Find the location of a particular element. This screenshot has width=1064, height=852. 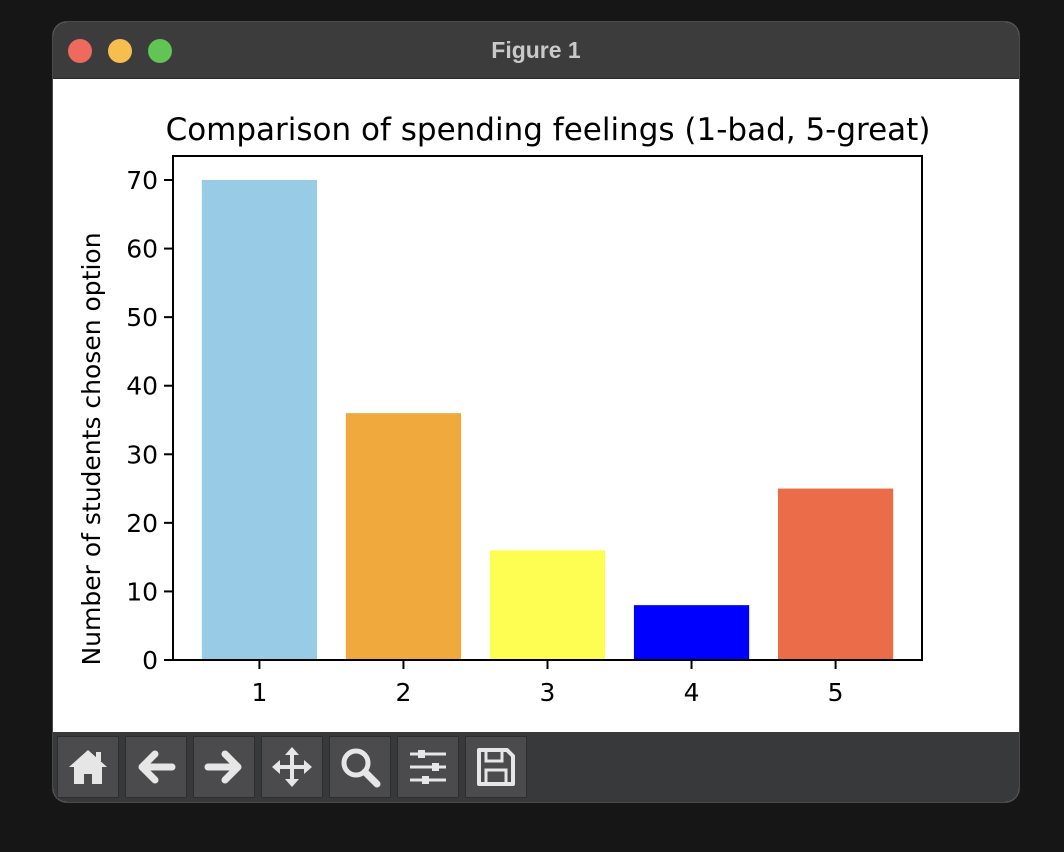

zoom-button is located at coordinates (360, 767).